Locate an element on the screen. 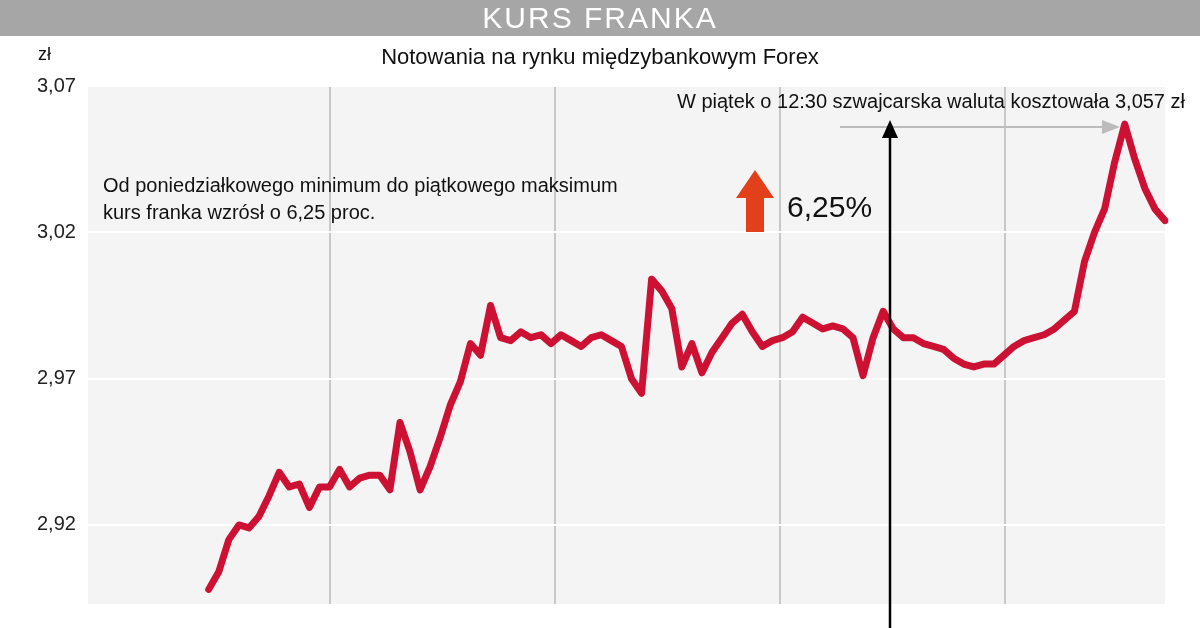  annotation: Od poniedziałkowego minimum do piątkowego maksimum kurs franka wzrósł o 6,25 proc. is located at coordinates (361, 199).